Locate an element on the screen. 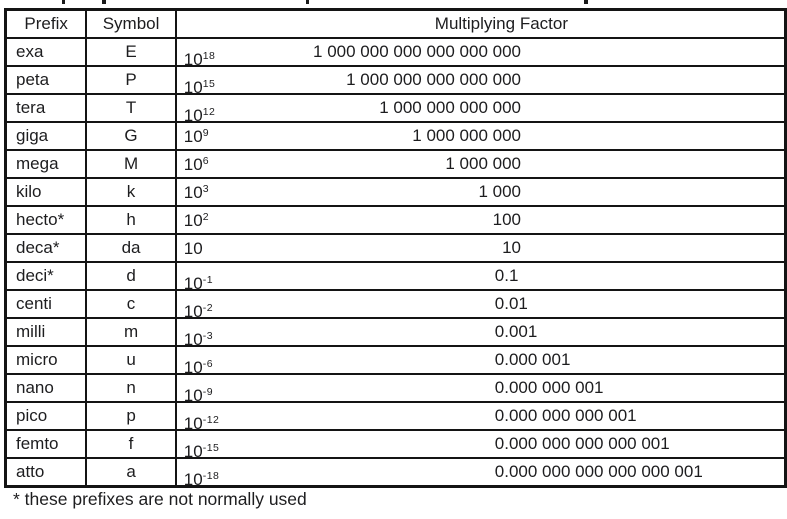 The image size is (787, 519). footnote: * these prefixes are not normally used is located at coordinates (160, 499).